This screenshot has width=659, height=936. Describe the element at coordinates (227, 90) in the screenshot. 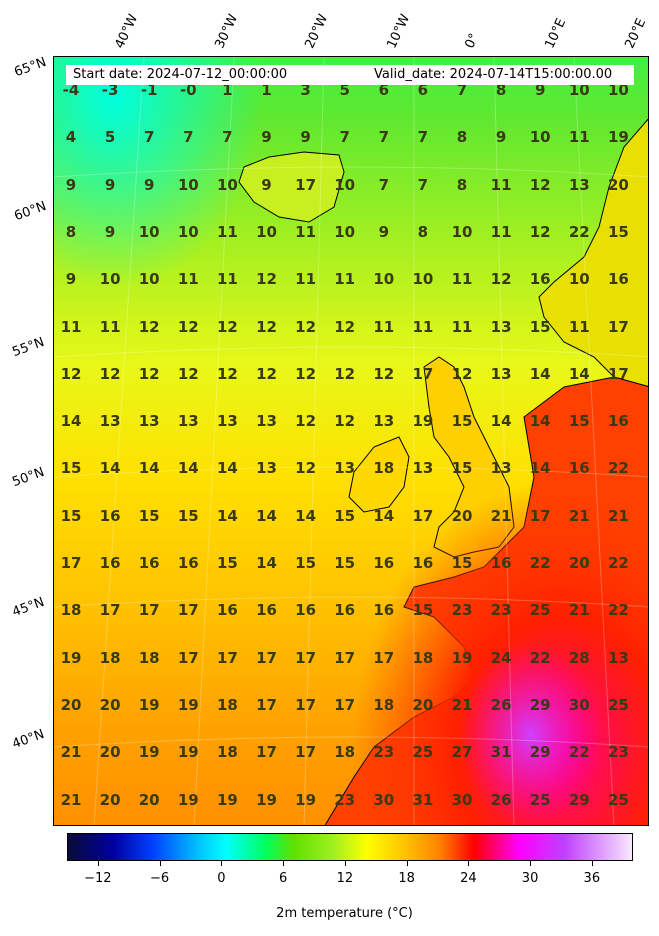

I see `temperature-value: 1` at that location.